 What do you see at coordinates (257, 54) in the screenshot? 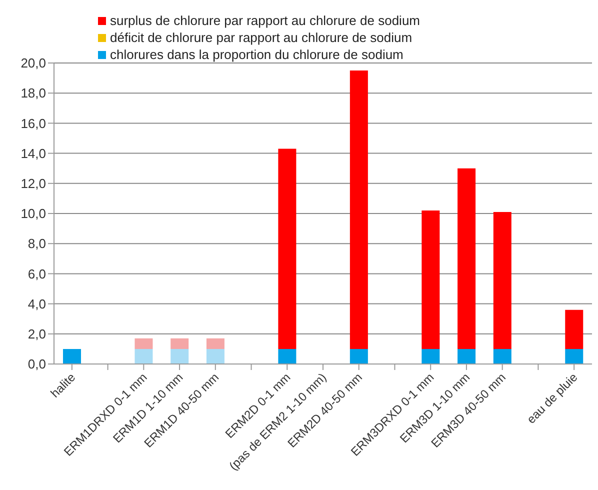
I see `legend-label: chlorures dans la proportion du chlorure de sodium` at bounding box center [257, 54].